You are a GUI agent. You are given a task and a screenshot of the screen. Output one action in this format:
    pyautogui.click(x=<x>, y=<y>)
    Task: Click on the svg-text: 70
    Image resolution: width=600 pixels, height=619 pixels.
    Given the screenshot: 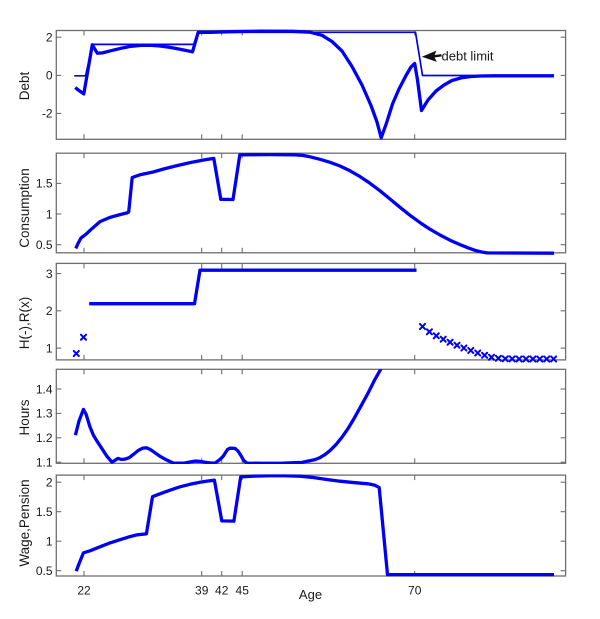 What is the action you would take?
    pyautogui.click(x=415, y=591)
    